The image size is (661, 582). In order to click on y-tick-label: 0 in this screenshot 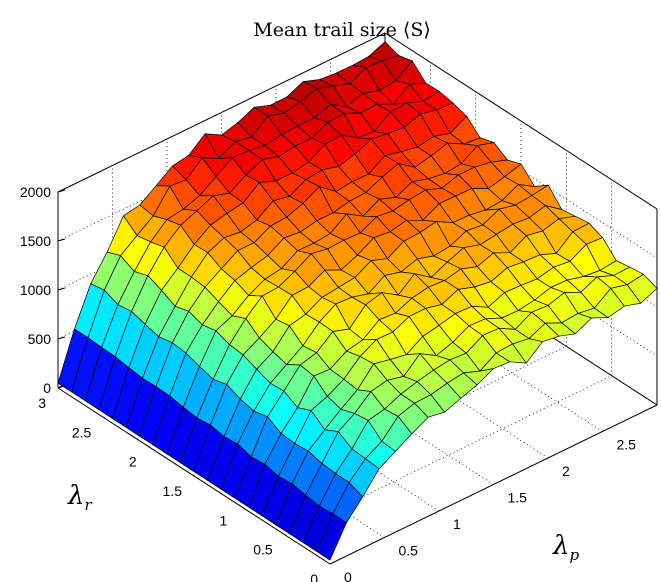, I will do `click(314, 576)`.